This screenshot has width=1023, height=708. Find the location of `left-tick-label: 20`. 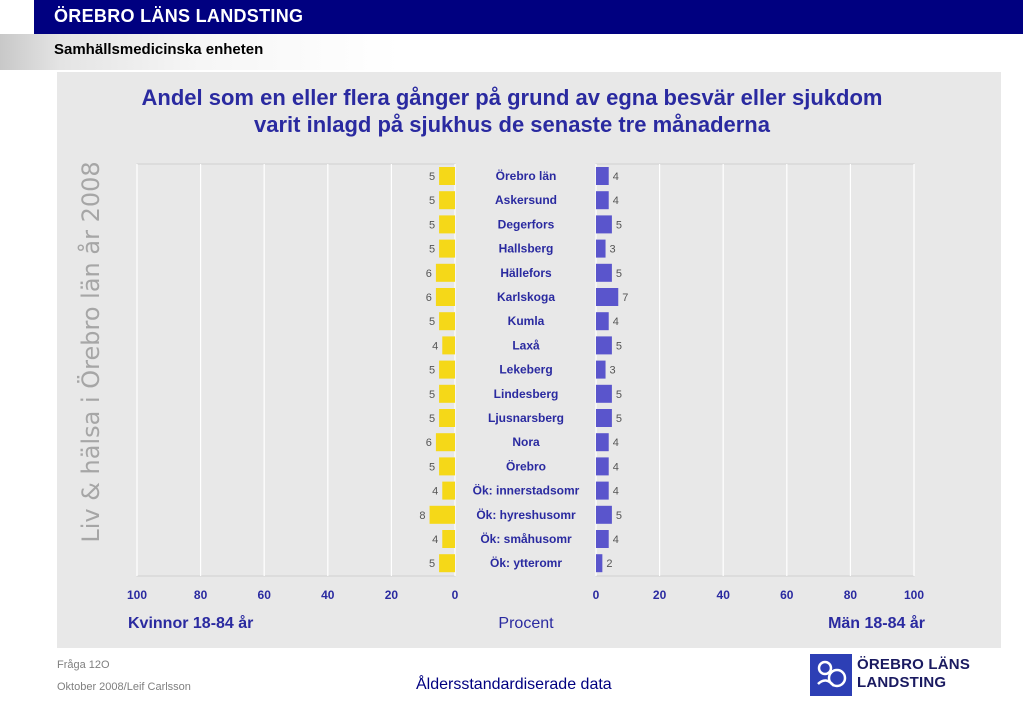

left-tick-label: 20 is located at coordinates (392, 595).